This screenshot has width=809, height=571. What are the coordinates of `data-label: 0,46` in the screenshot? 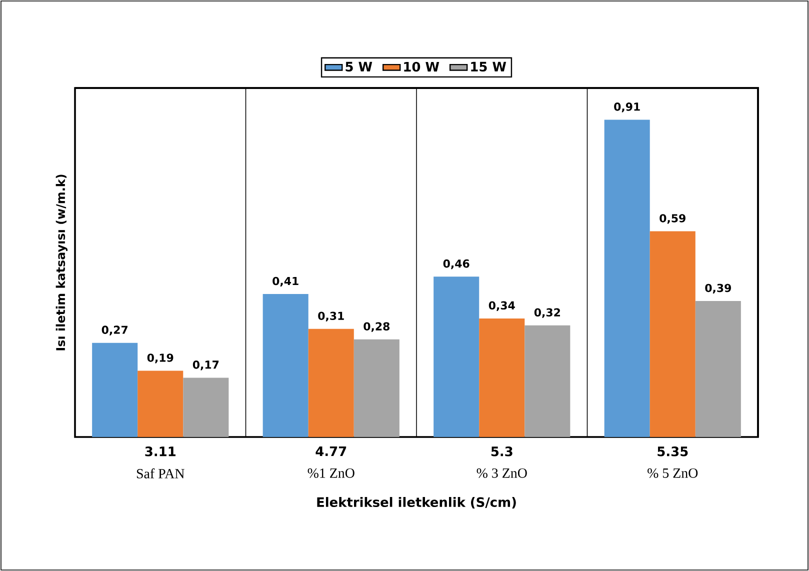 It's located at (456, 264).